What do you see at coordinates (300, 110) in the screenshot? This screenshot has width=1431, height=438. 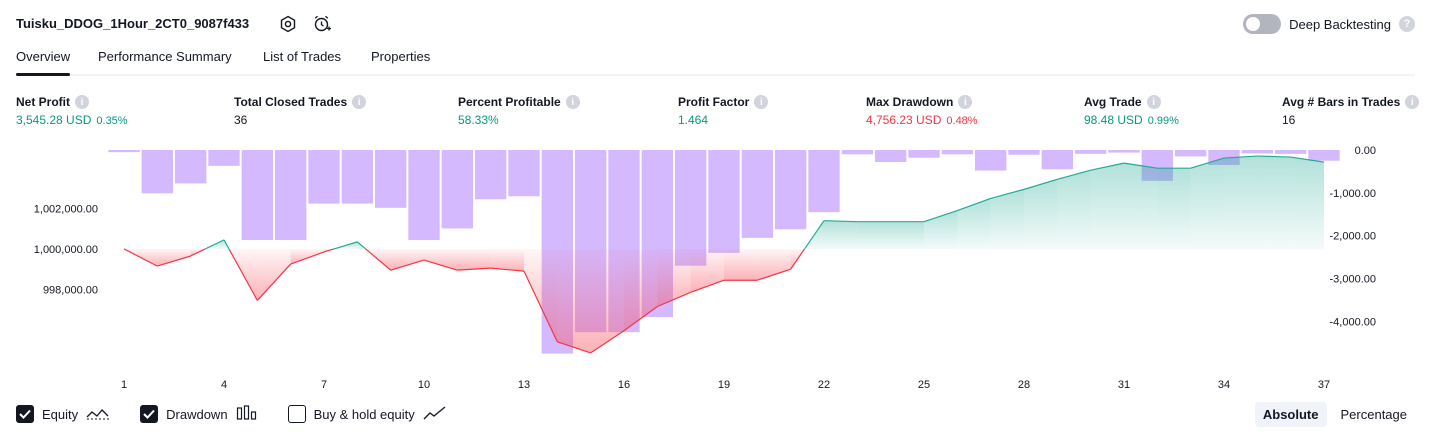 I see `metric-total-closed-trades: Total Closed Trades i 36` at bounding box center [300, 110].